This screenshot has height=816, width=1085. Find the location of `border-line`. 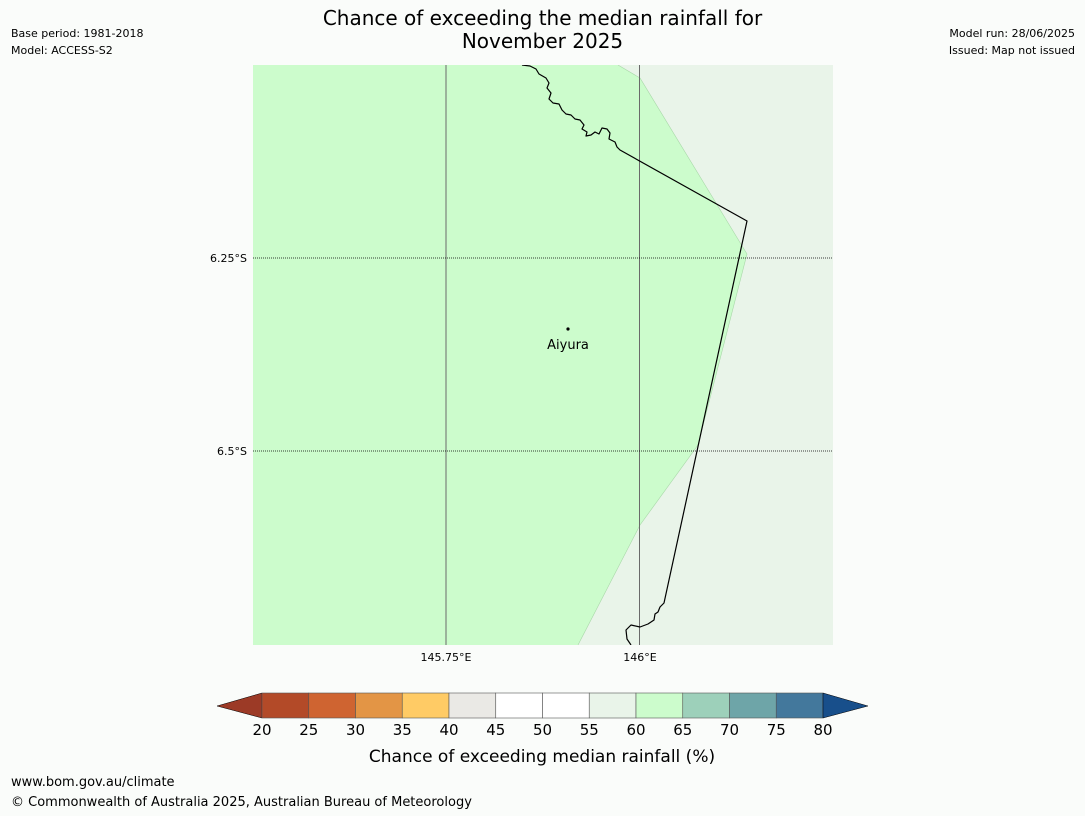

border-line is located at coordinates (634, 355).